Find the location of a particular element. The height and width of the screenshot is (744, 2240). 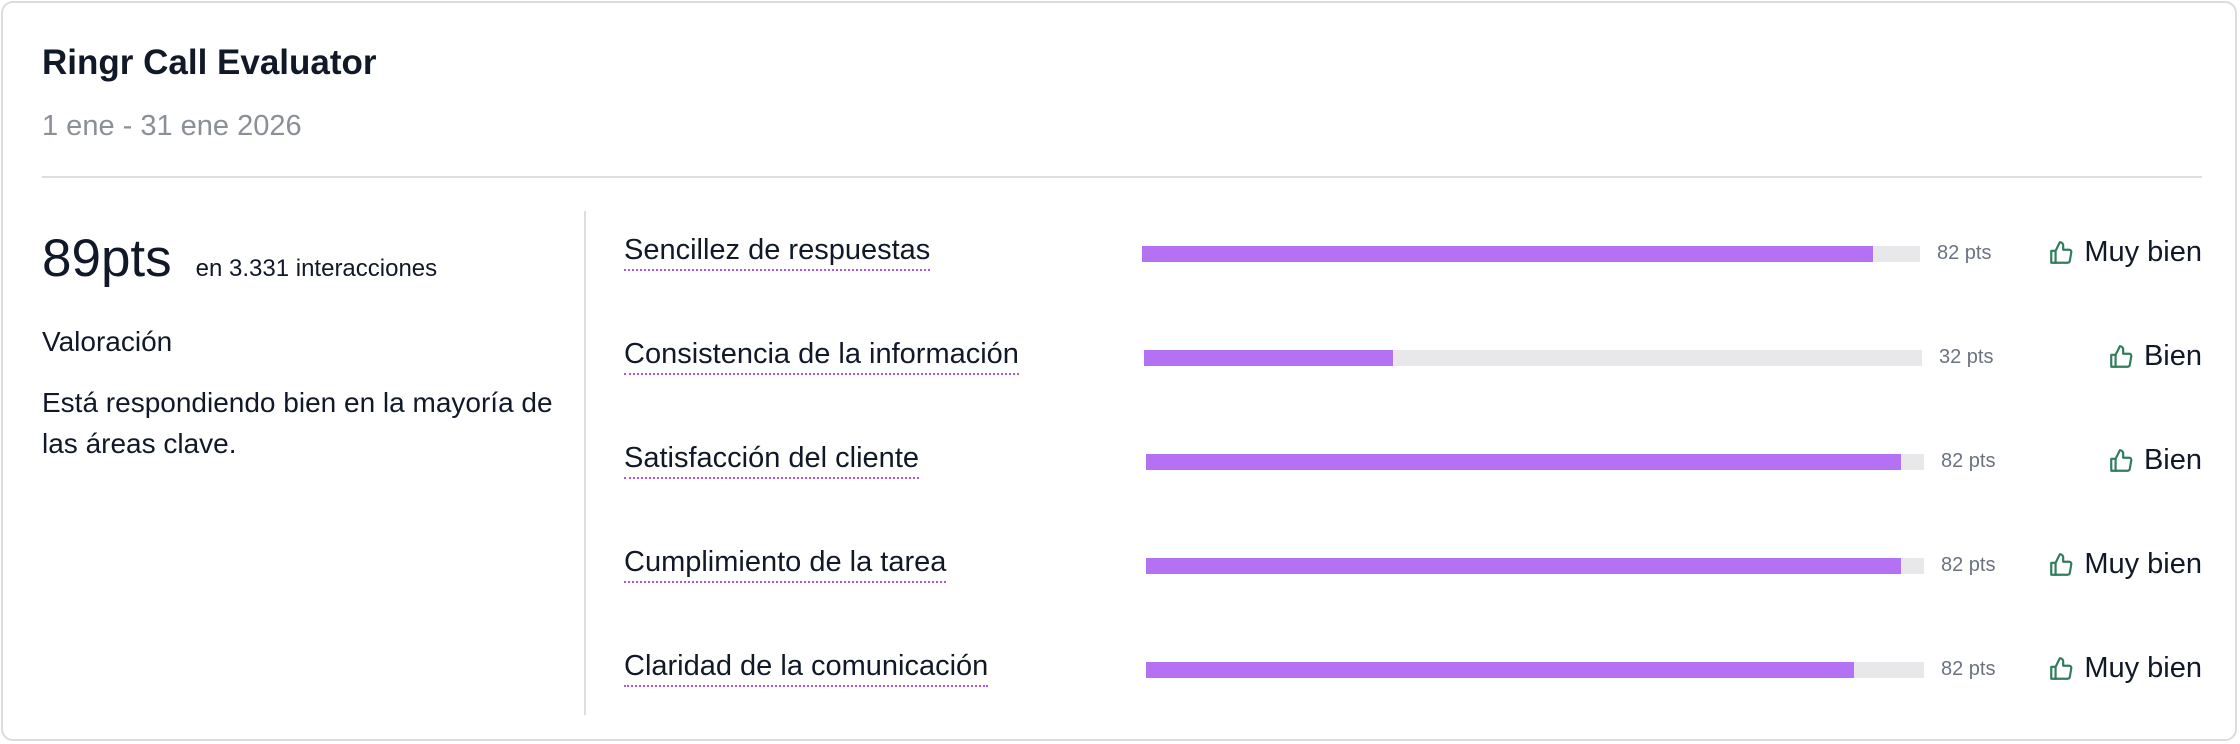

overall-score: 89pts is located at coordinates (107, 258).